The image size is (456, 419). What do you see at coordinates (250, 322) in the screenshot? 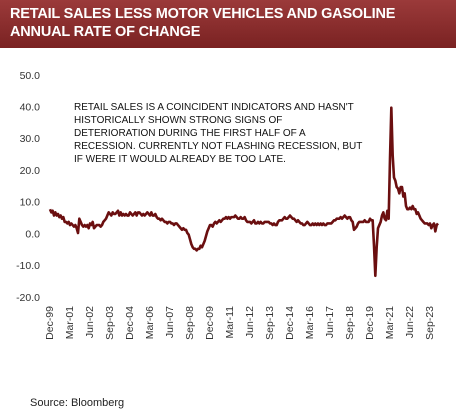
I see `x-tick-label: Jun-12` at bounding box center [250, 322].